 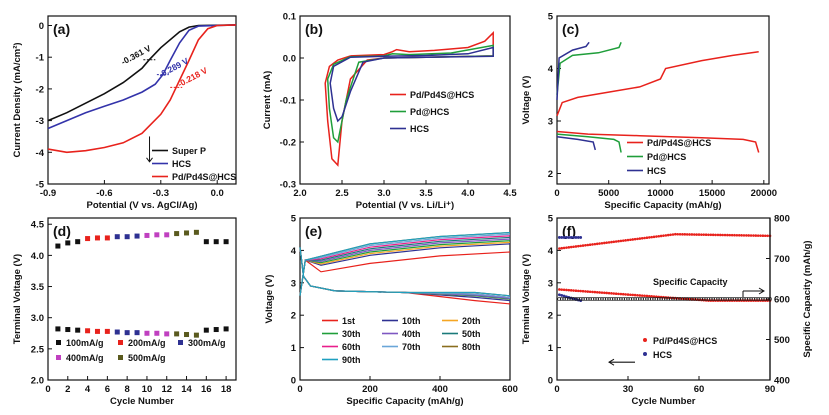 What do you see at coordinates (288, 185) in the screenshot?
I see `y-tick-label: -0.3` at bounding box center [288, 185].